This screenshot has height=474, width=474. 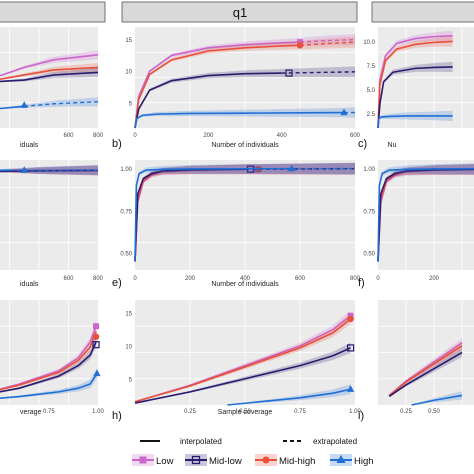 What do you see at coordinates (53, 12) in the screenshot?
I see `strip-left` at bounding box center [53, 12].